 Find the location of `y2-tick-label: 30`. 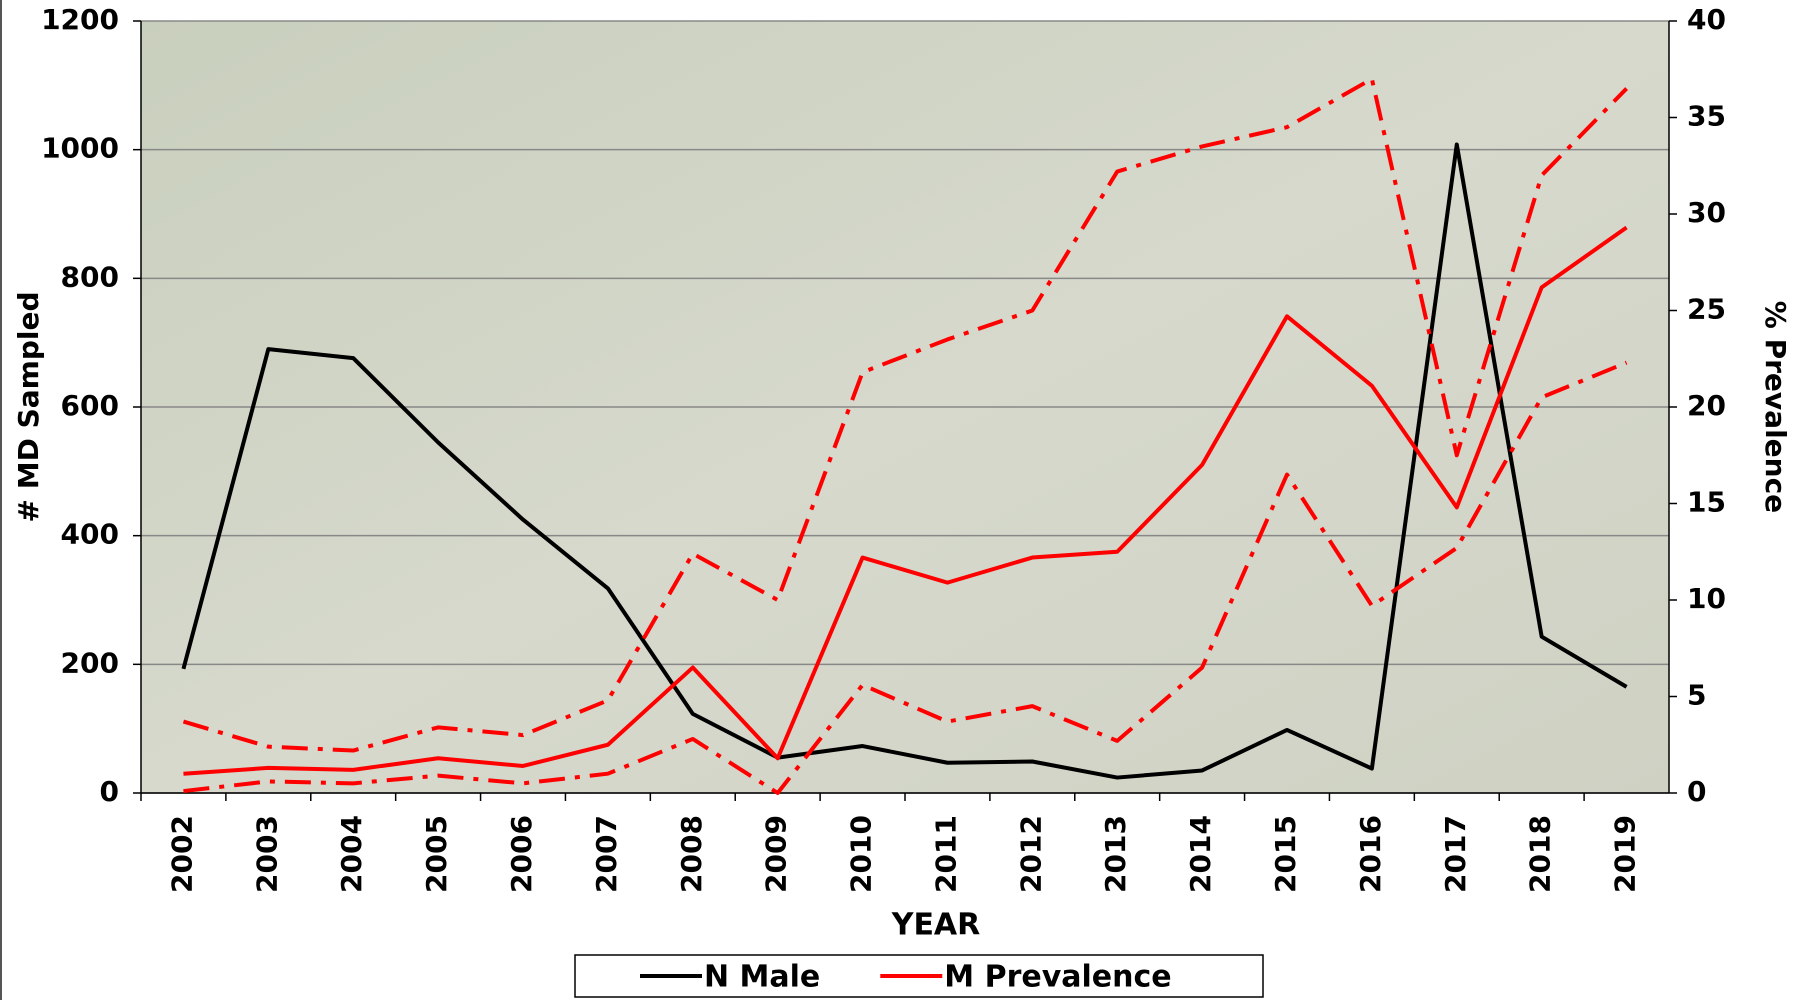

y2-tick-label: 30 is located at coordinates (1706, 212).